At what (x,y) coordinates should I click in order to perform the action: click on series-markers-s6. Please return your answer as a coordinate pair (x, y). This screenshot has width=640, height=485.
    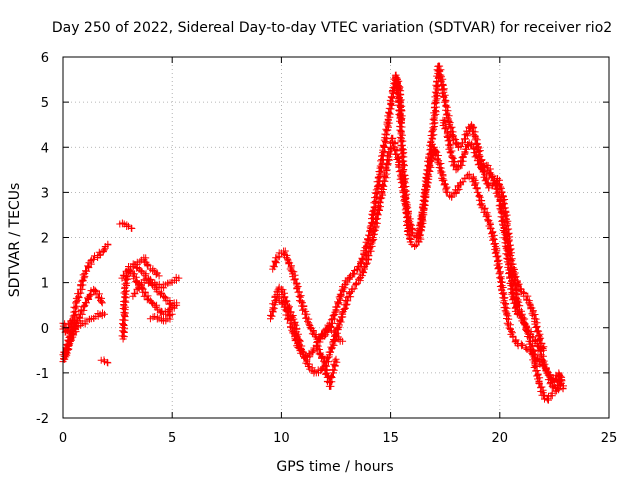
    Looking at the image, I should click on (126, 225).